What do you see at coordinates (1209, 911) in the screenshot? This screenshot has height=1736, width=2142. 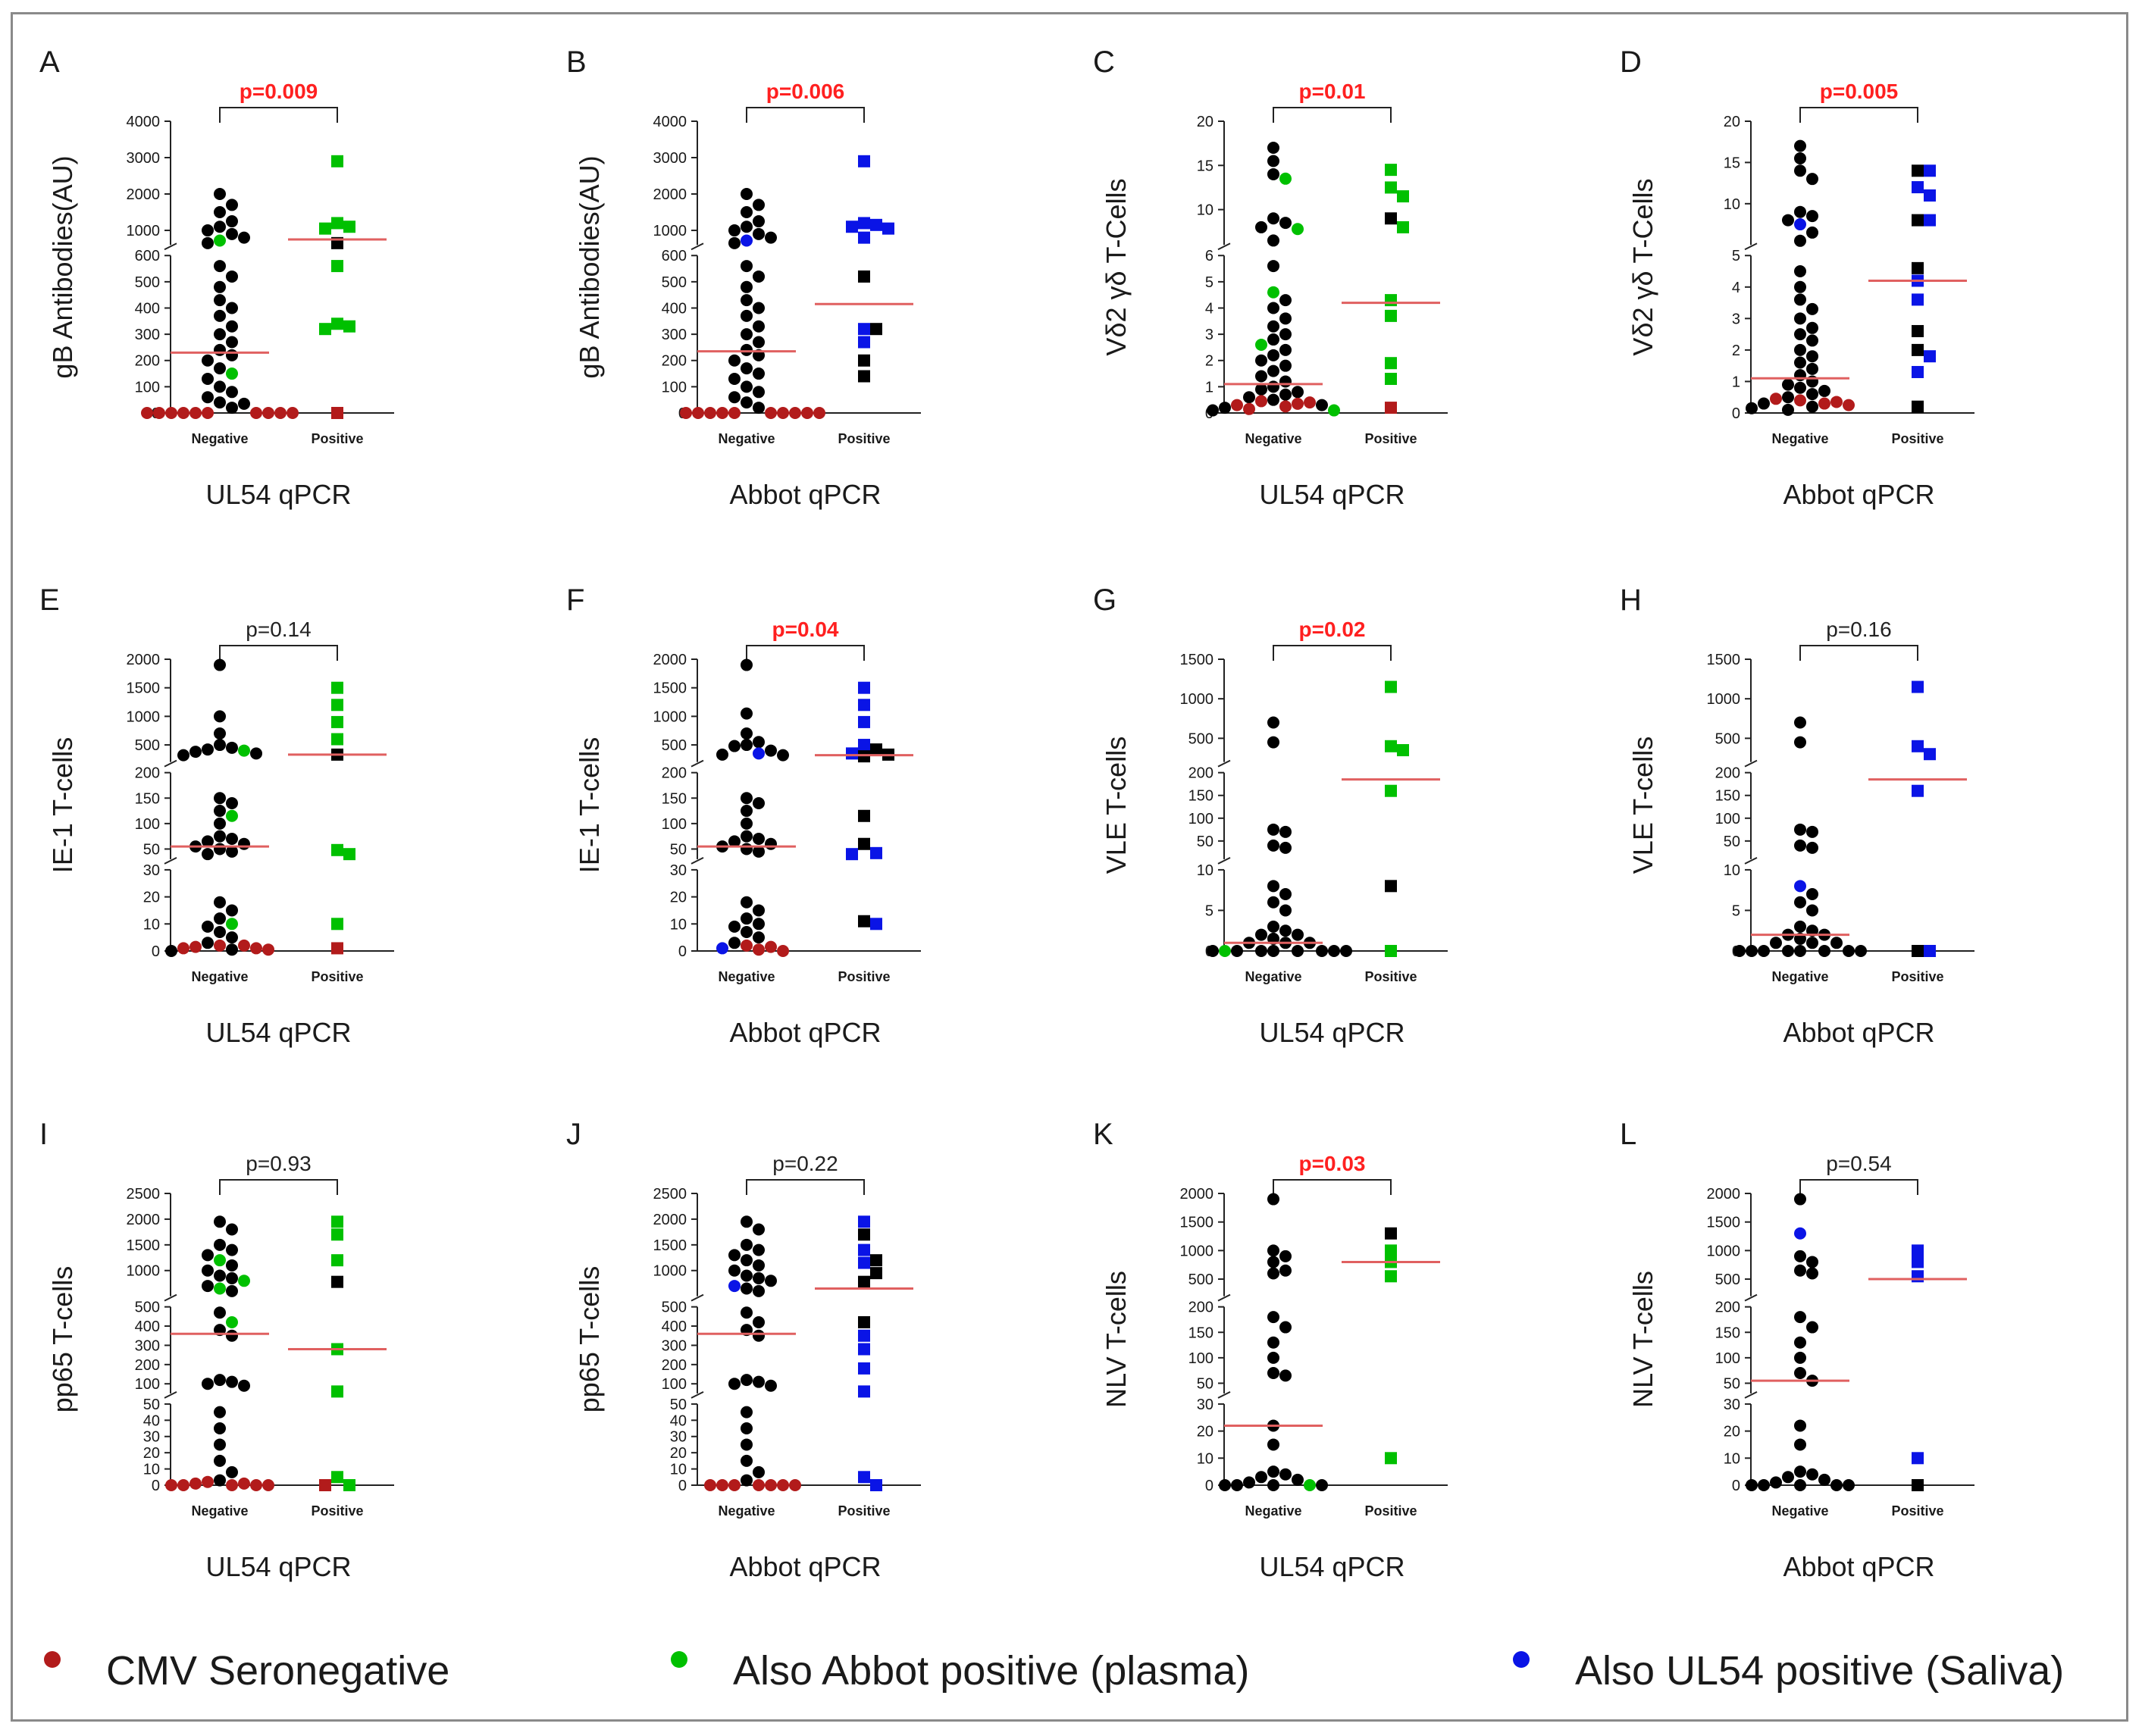 I see `y-tick-label: 5` at bounding box center [1209, 911].